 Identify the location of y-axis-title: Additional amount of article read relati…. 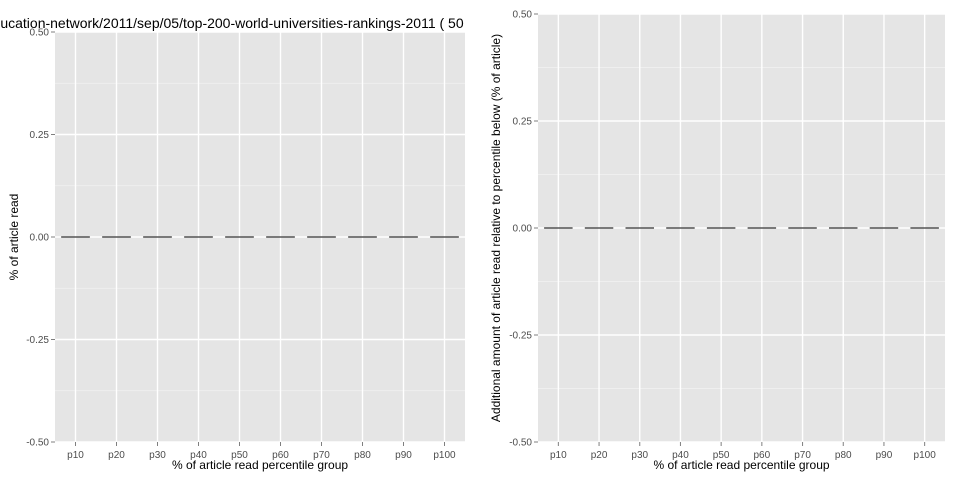
(496, 228).